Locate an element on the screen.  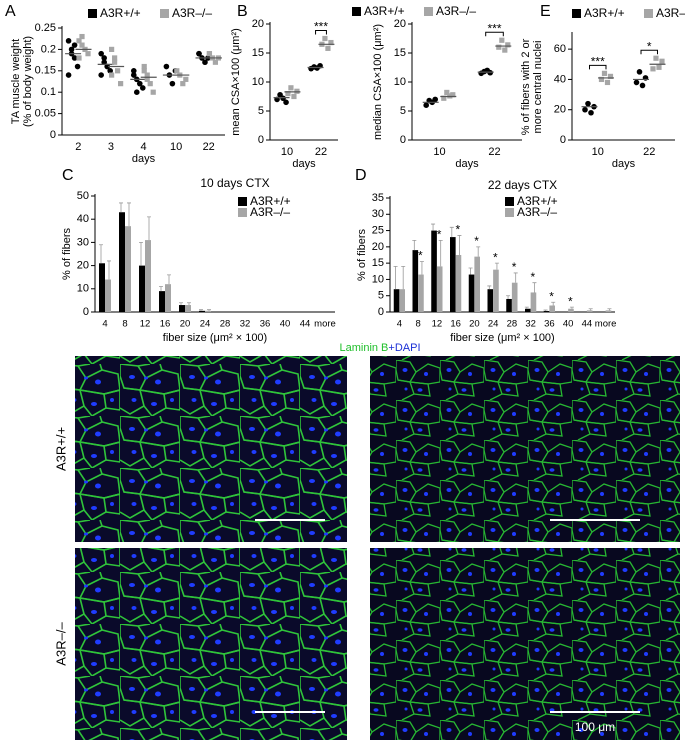
y-axis-label: % of fibers is located at coordinates (362, 255).